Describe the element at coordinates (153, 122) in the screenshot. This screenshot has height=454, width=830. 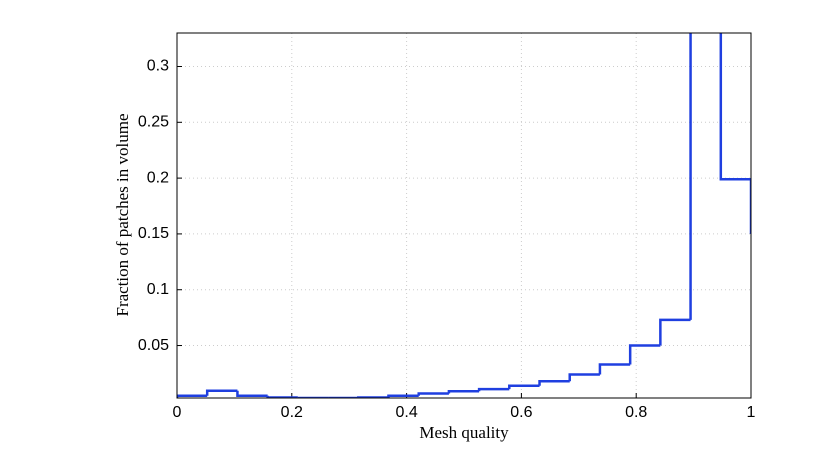
I see `y-tick-label: 0.25` at that location.